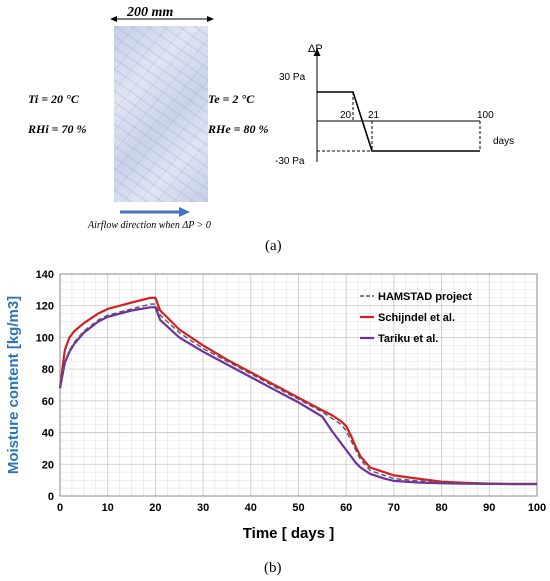 This screenshot has width=550, height=581. What do you see at coordinates (45, 338) in the screenshot?
I see `y-tick-label: 100` at bounding box center [45, 338].